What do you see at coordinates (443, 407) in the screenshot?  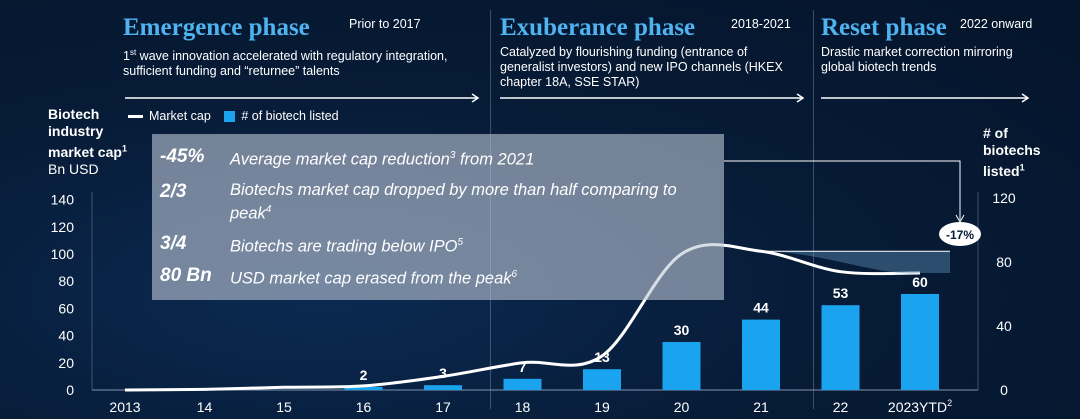 I see `x-axis-label: 17` at bounding box center [443, 407].